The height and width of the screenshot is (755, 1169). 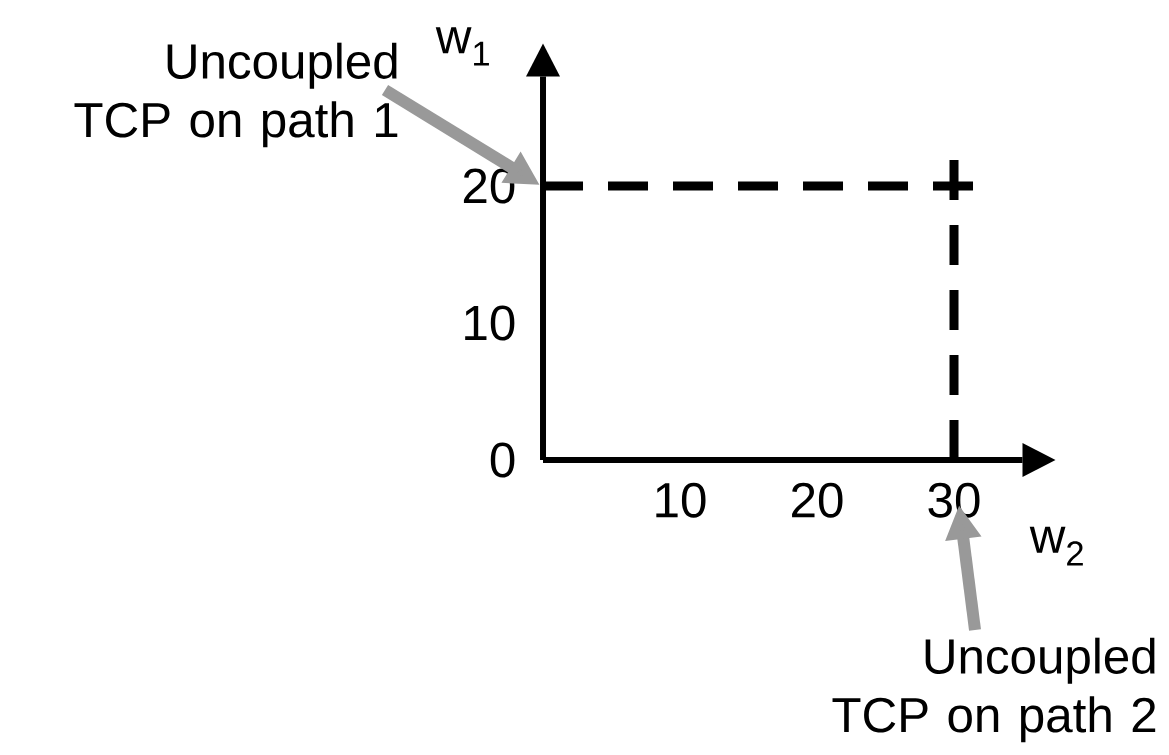 I want to click on x-tick-label: 20, so click(x=817, y=500).